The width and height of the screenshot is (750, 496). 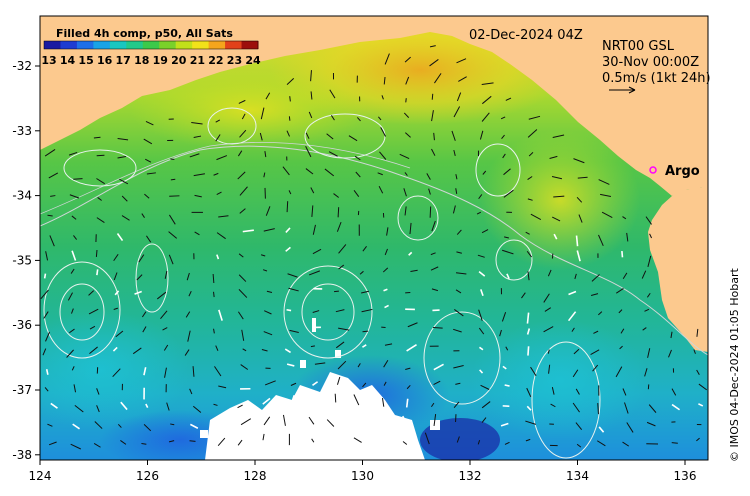 What do you see at coordinates (22, 131) in the screenshot?
I see `y-tick-label: -33` at bounding box center [22, 131].